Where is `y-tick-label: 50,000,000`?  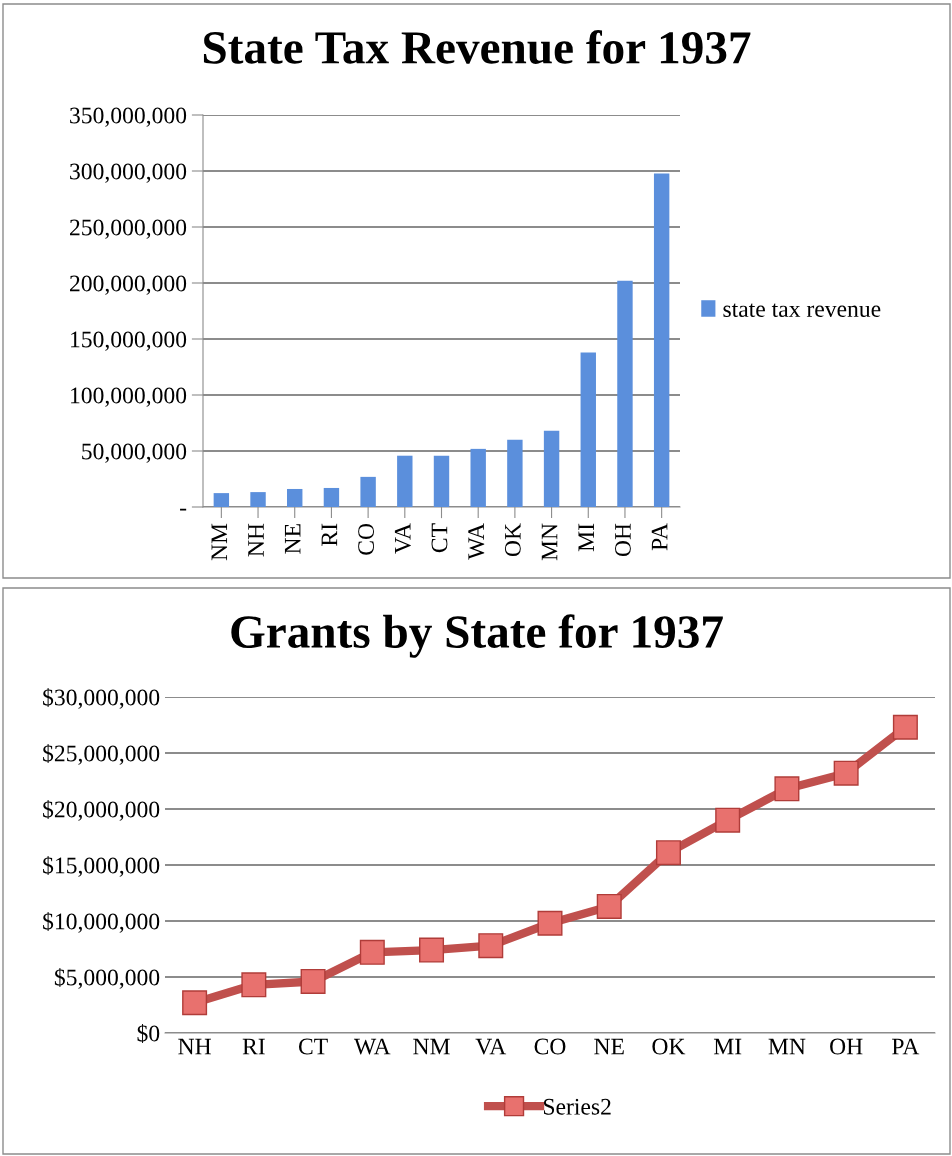
y-tick-label: 50,000,000 is located at coordinates (134, 453).